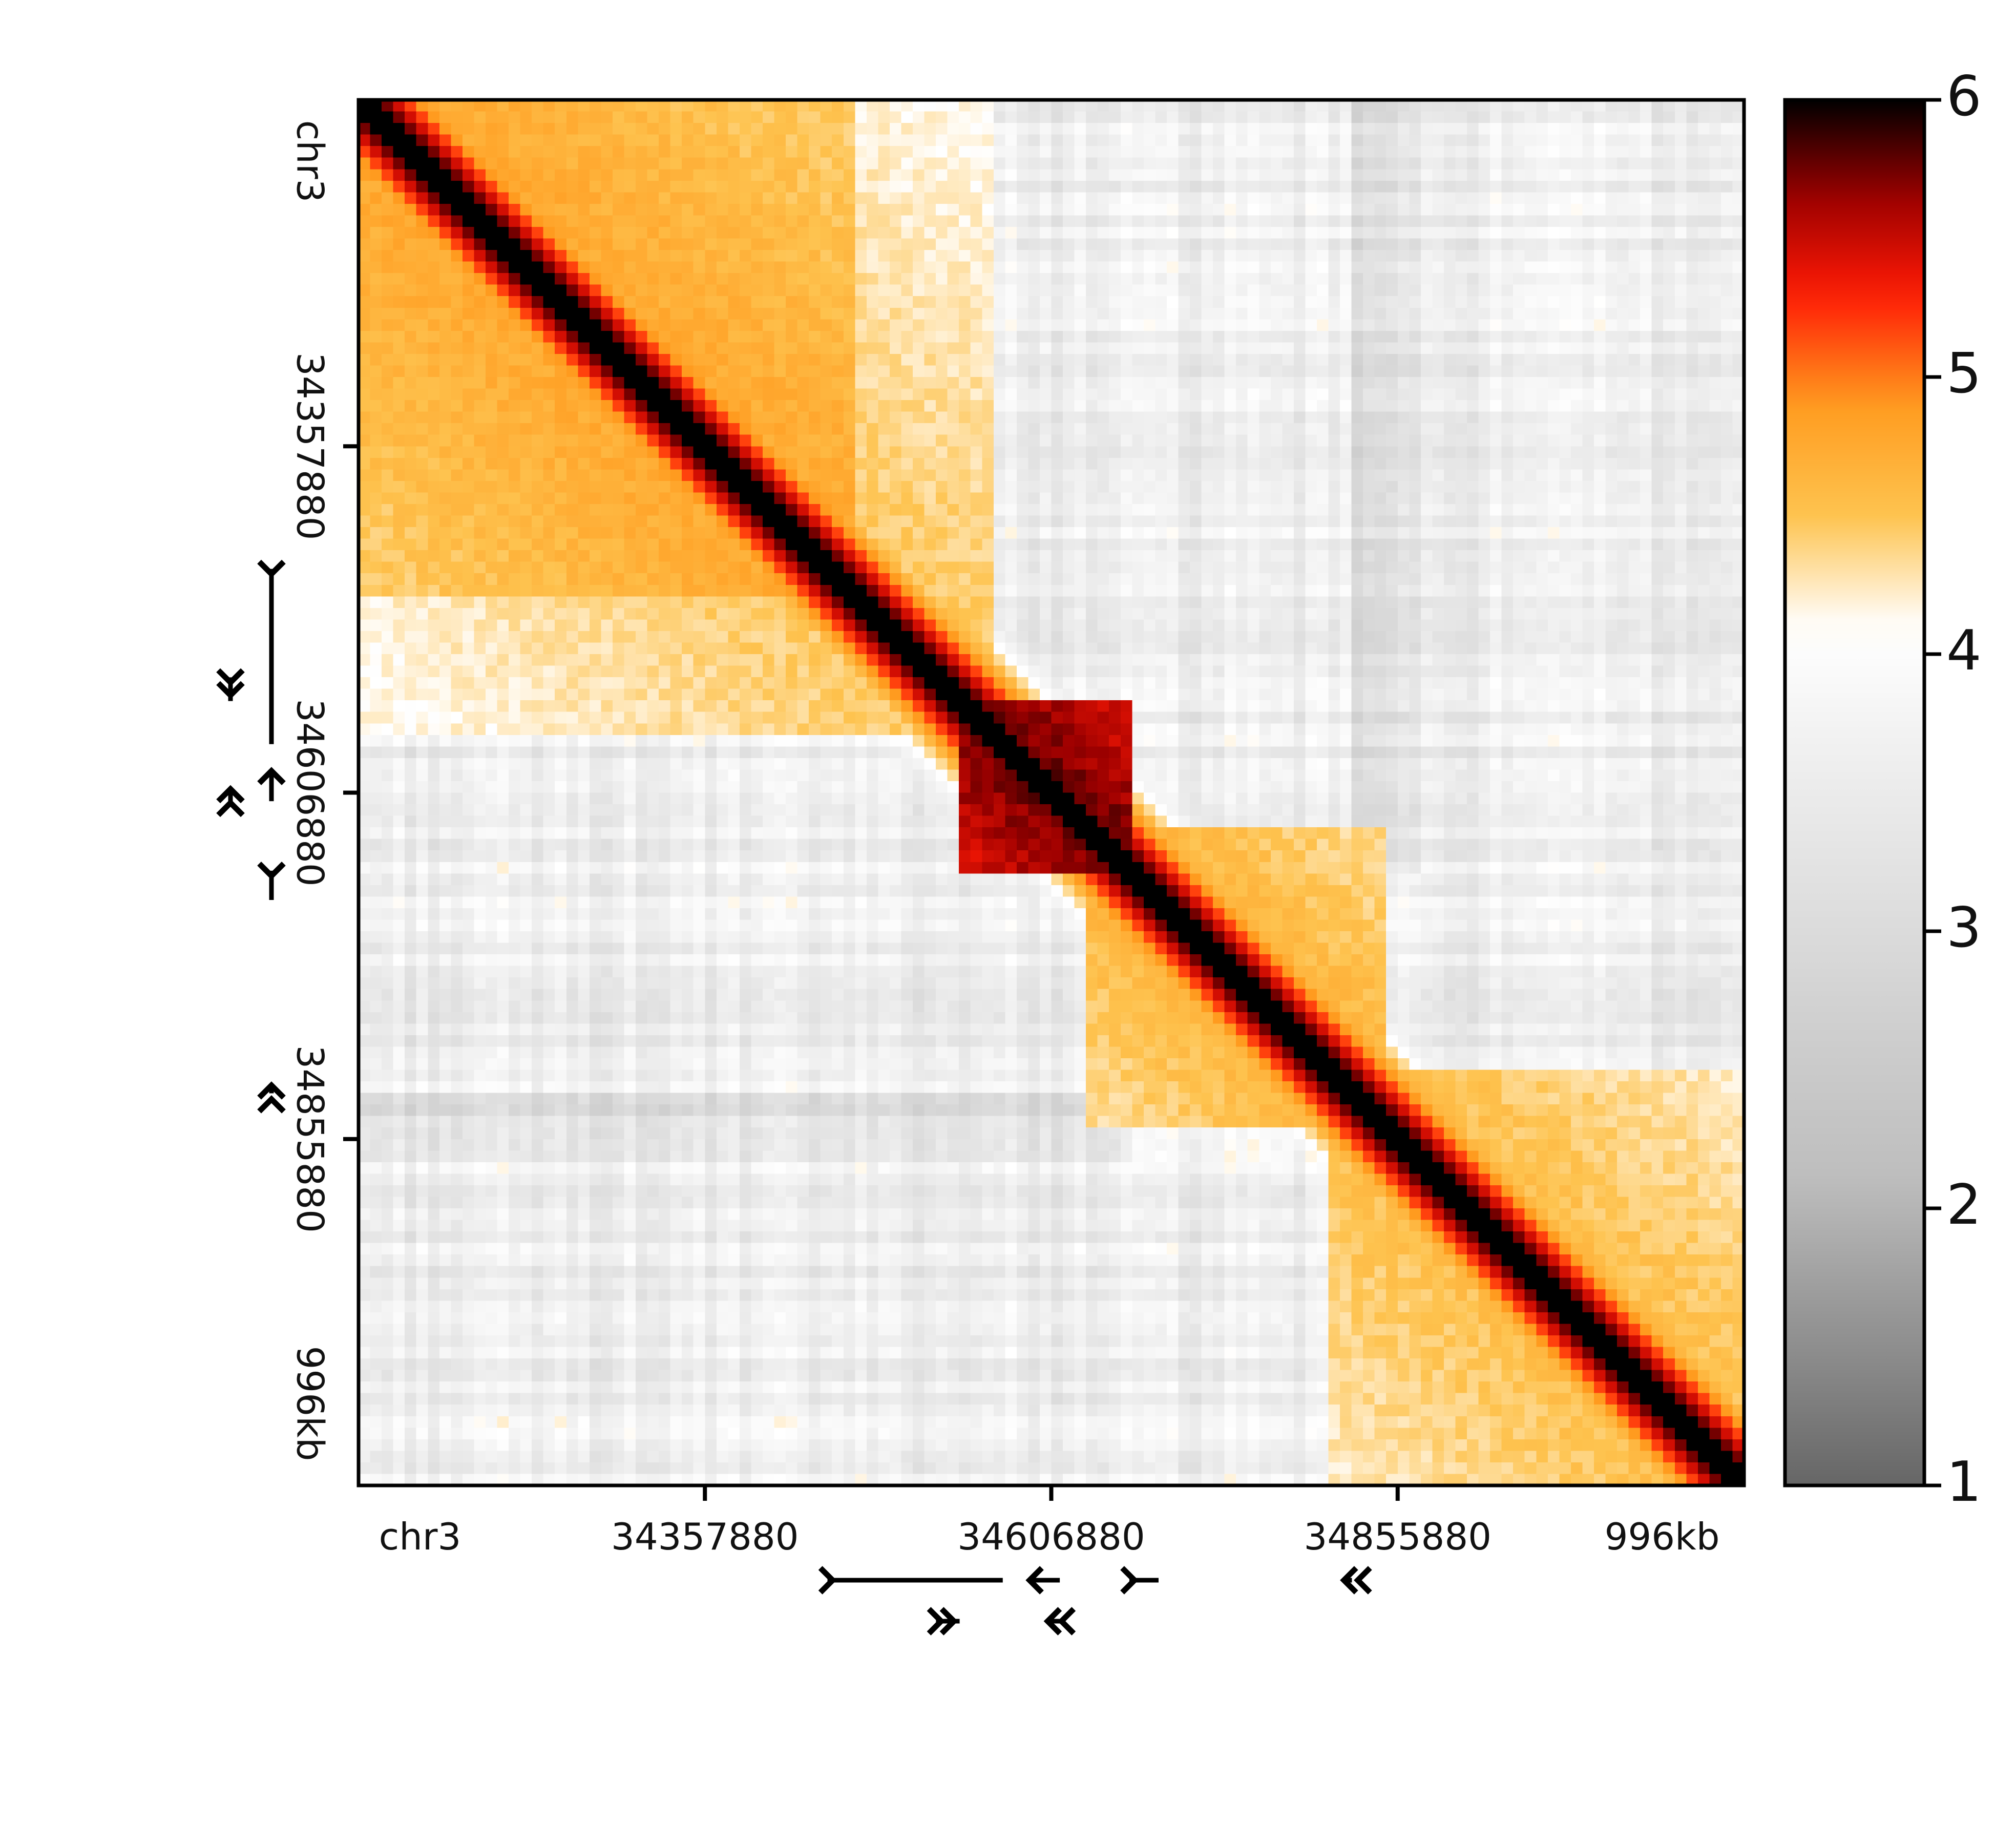 Image resolution: width=2016 pixels, height=1823 pixels. What do you see at coordinates (1964, 1482) in the screenshot?
I see `colorbar-tick-label-1: 1` at bounding box center [1964, 1482].